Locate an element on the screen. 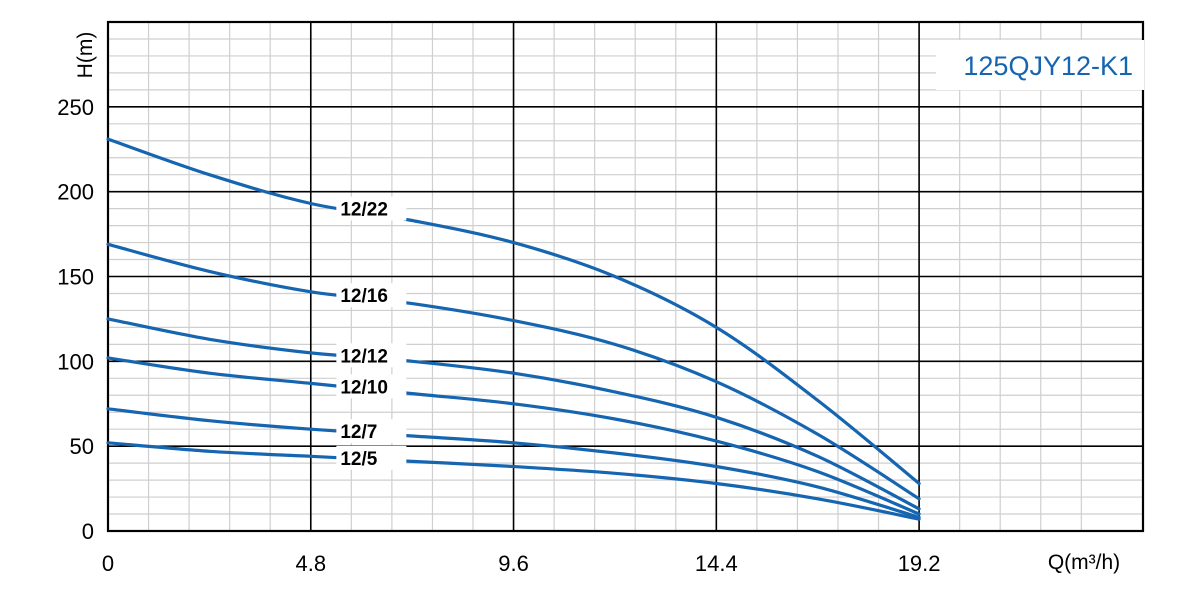 The image size is (1200, 600). y-tick-label: 200 is located at coordinates (75, 192).